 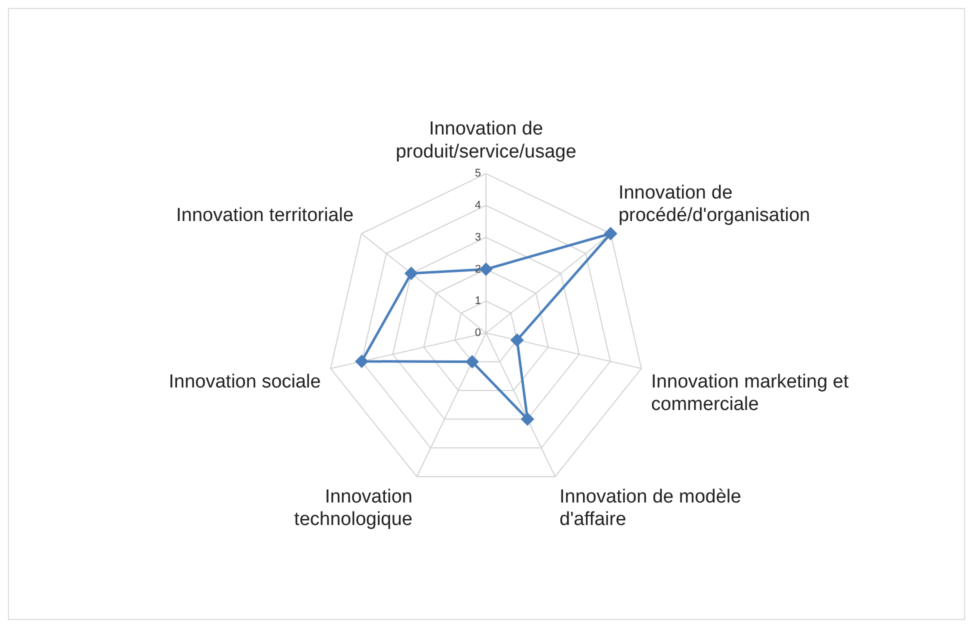 I want to click on y-tick-label: 5, so click(x=477, y=174).